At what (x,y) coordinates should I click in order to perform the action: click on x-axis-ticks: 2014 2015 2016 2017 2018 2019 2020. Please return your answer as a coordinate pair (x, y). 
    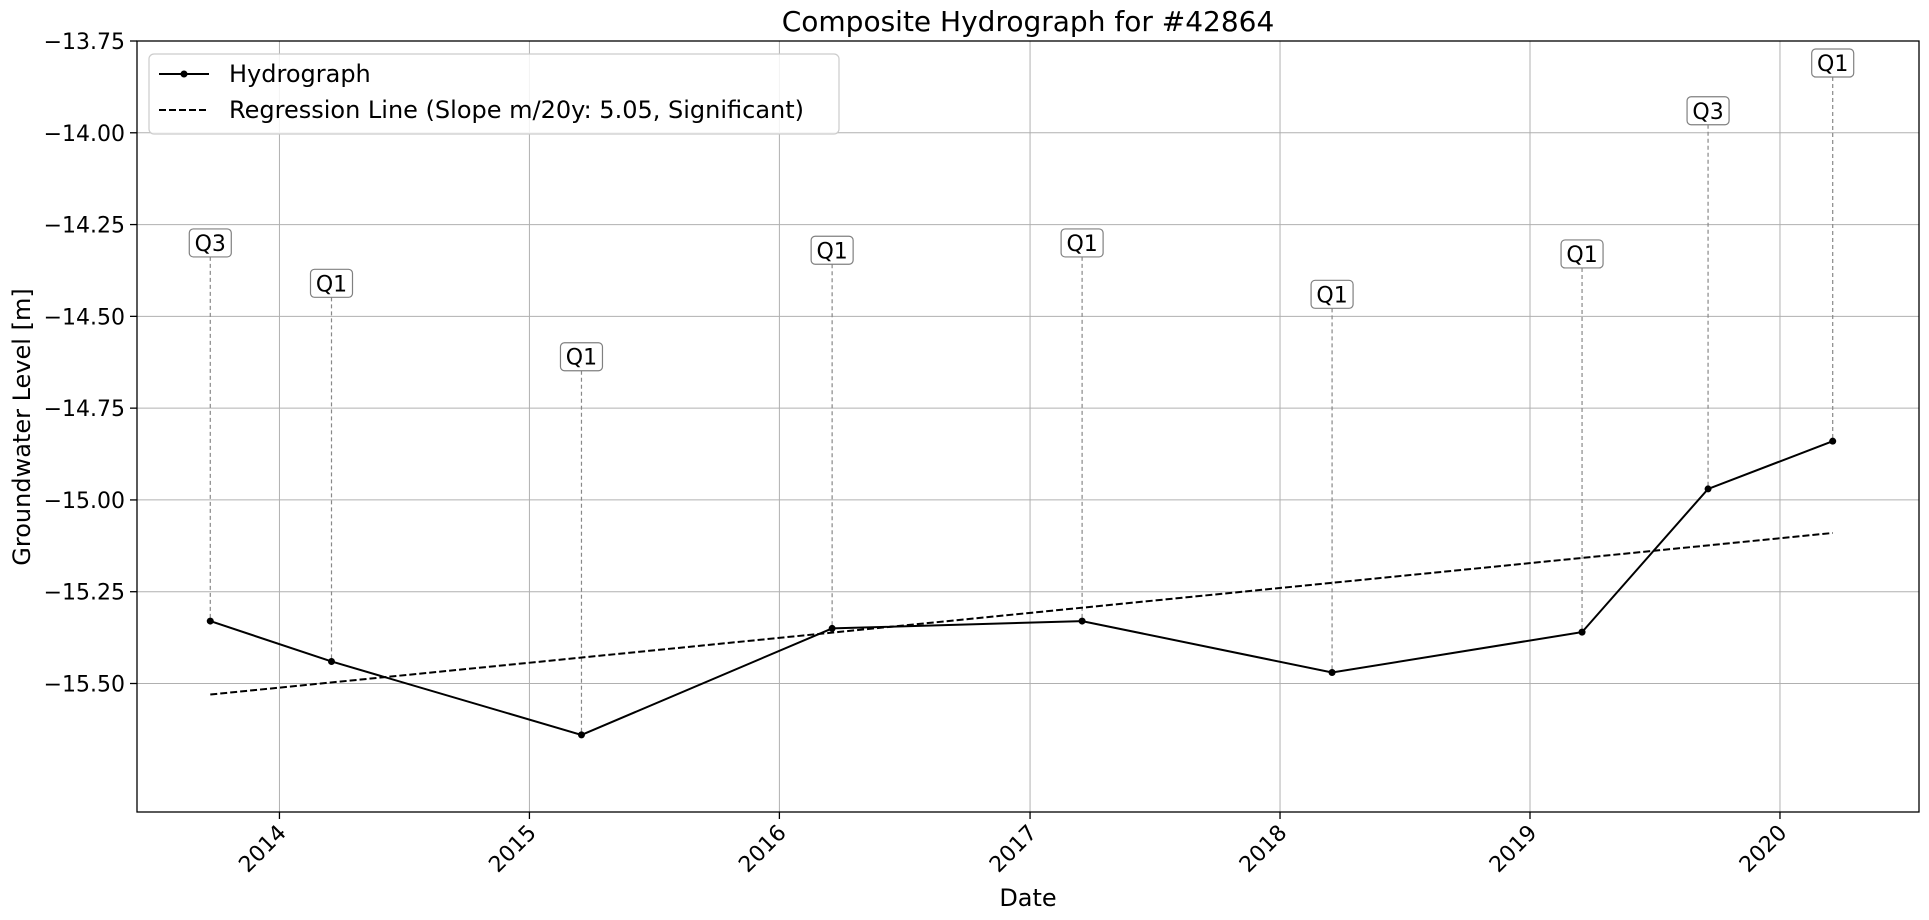
    Looking at the image, I should click on (1013, 845).